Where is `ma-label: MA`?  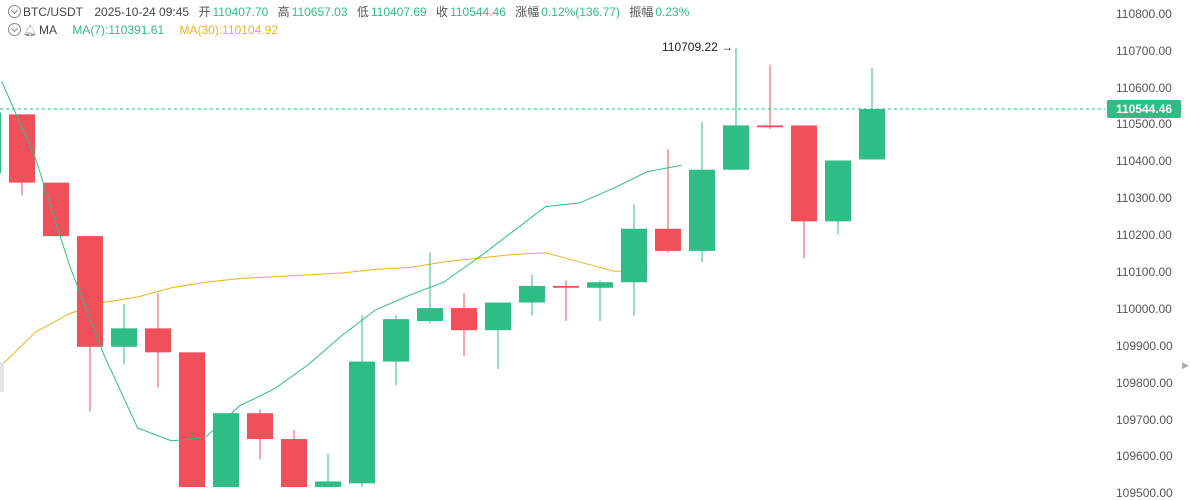
ma-label: MA is located at coordinates (47, 30).